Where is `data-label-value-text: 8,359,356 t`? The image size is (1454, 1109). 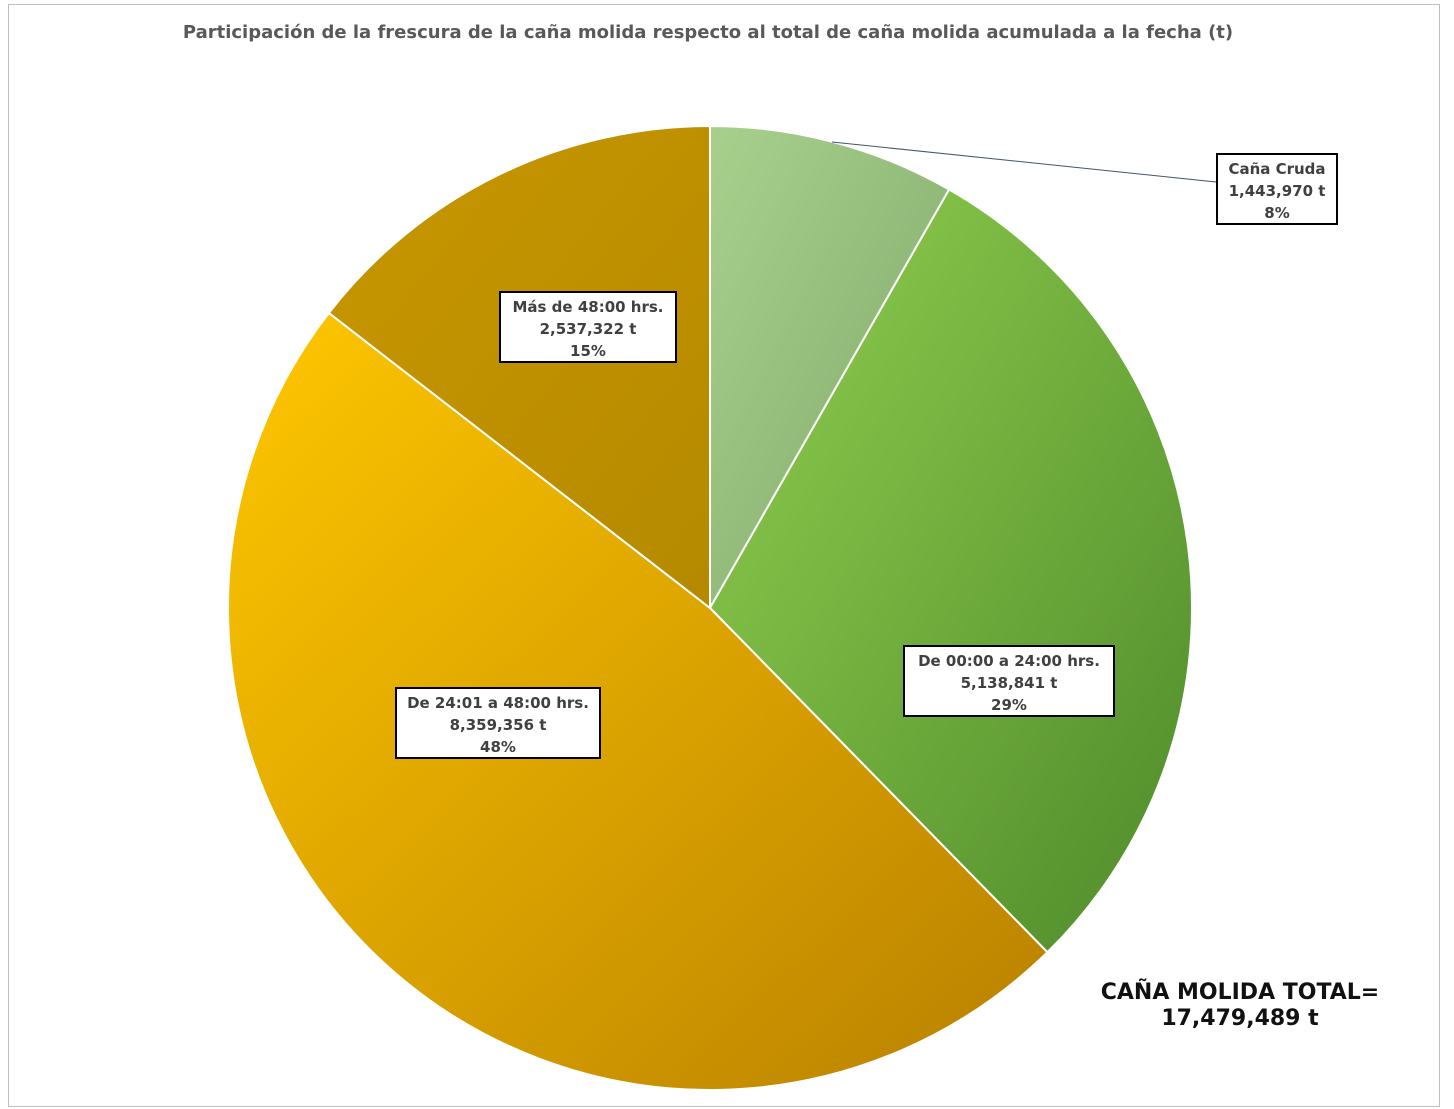
data-label-value-text: 8,359,356 t is located at coordinates (498, 725).